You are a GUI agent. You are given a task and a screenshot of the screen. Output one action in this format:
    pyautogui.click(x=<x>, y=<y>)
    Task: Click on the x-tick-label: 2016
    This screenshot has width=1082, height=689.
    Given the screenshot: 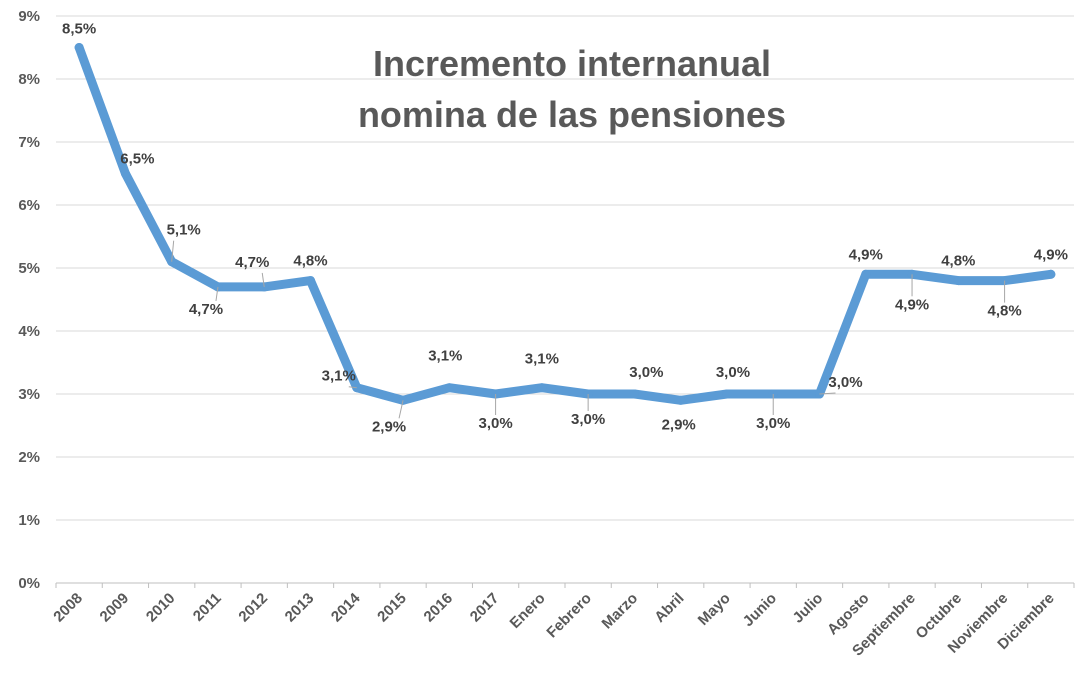 What is the action you would take?
    pyautogui.click(x=439, y=608)
    